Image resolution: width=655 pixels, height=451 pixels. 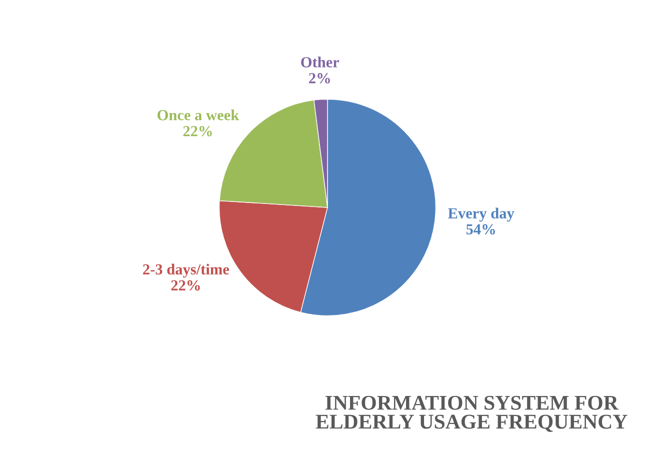 I want to click on slice-label: Once a week, so click(x=199, y=115).